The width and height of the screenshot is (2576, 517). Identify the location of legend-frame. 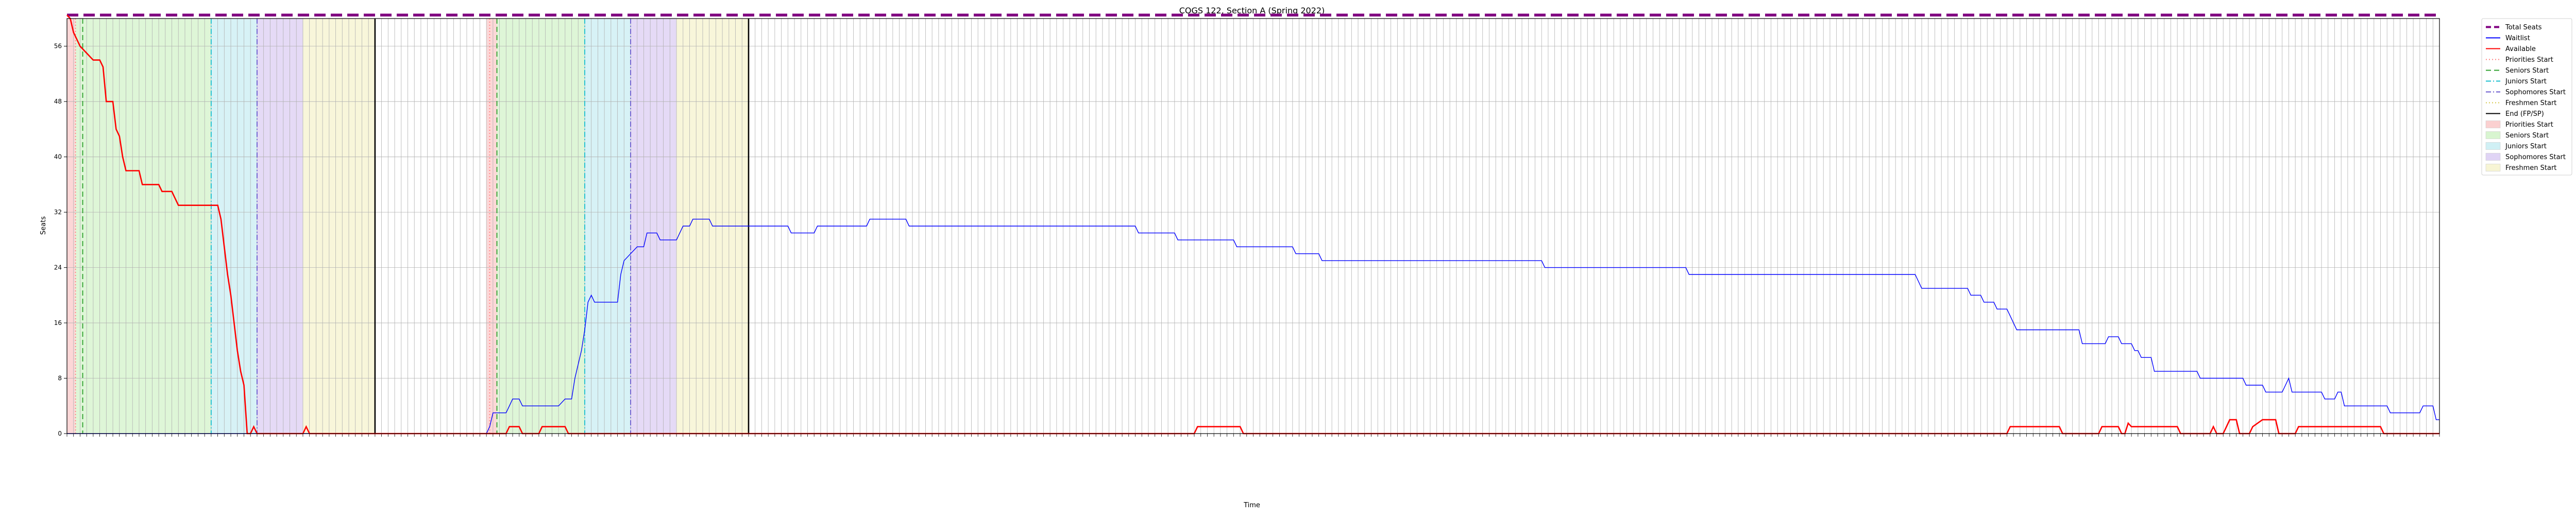
(2526, 97).